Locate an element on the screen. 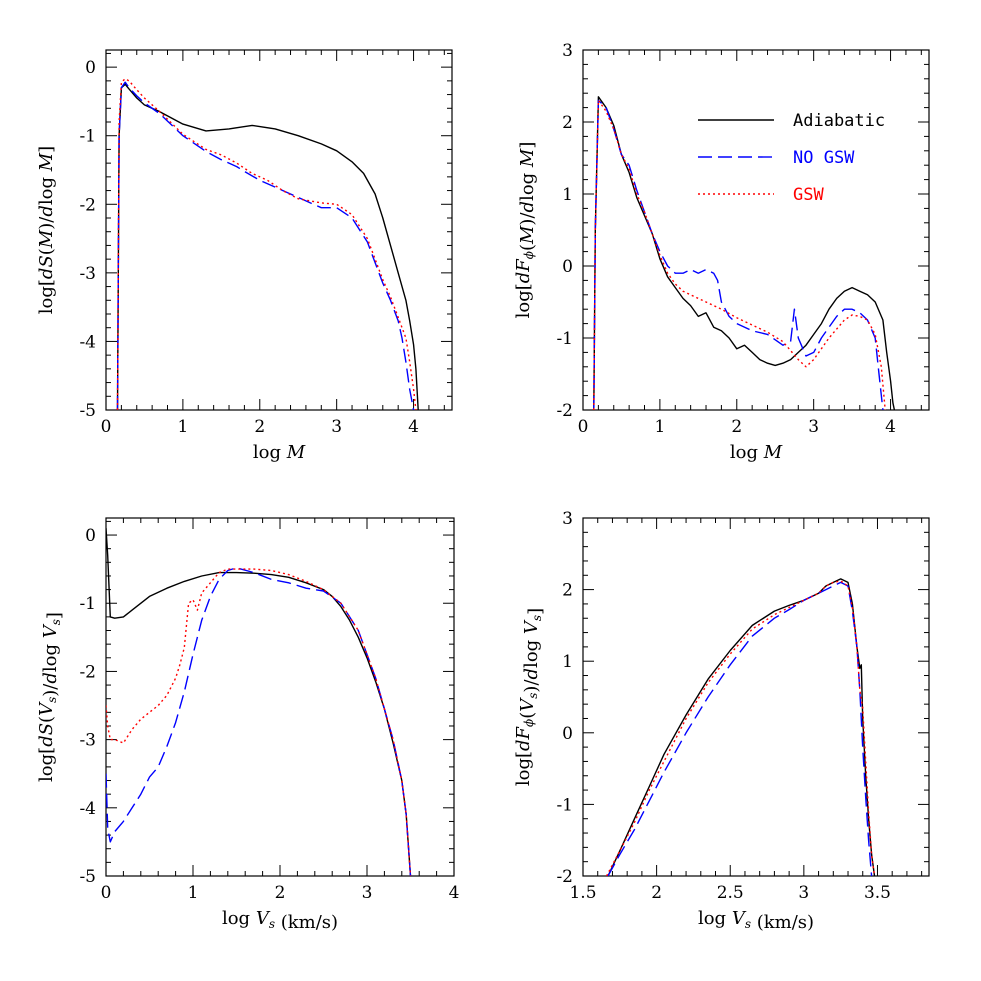  y-axis-label: log[dS(Vs)/dlog Vs] is located at coordinates (50, 697).